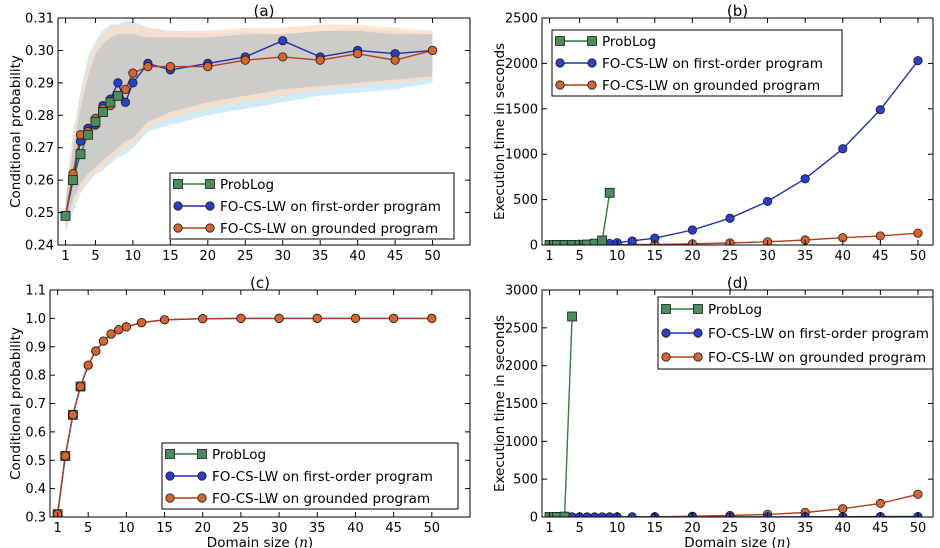  I want to click on legend-marker-d-2-a, so click(666, 357).